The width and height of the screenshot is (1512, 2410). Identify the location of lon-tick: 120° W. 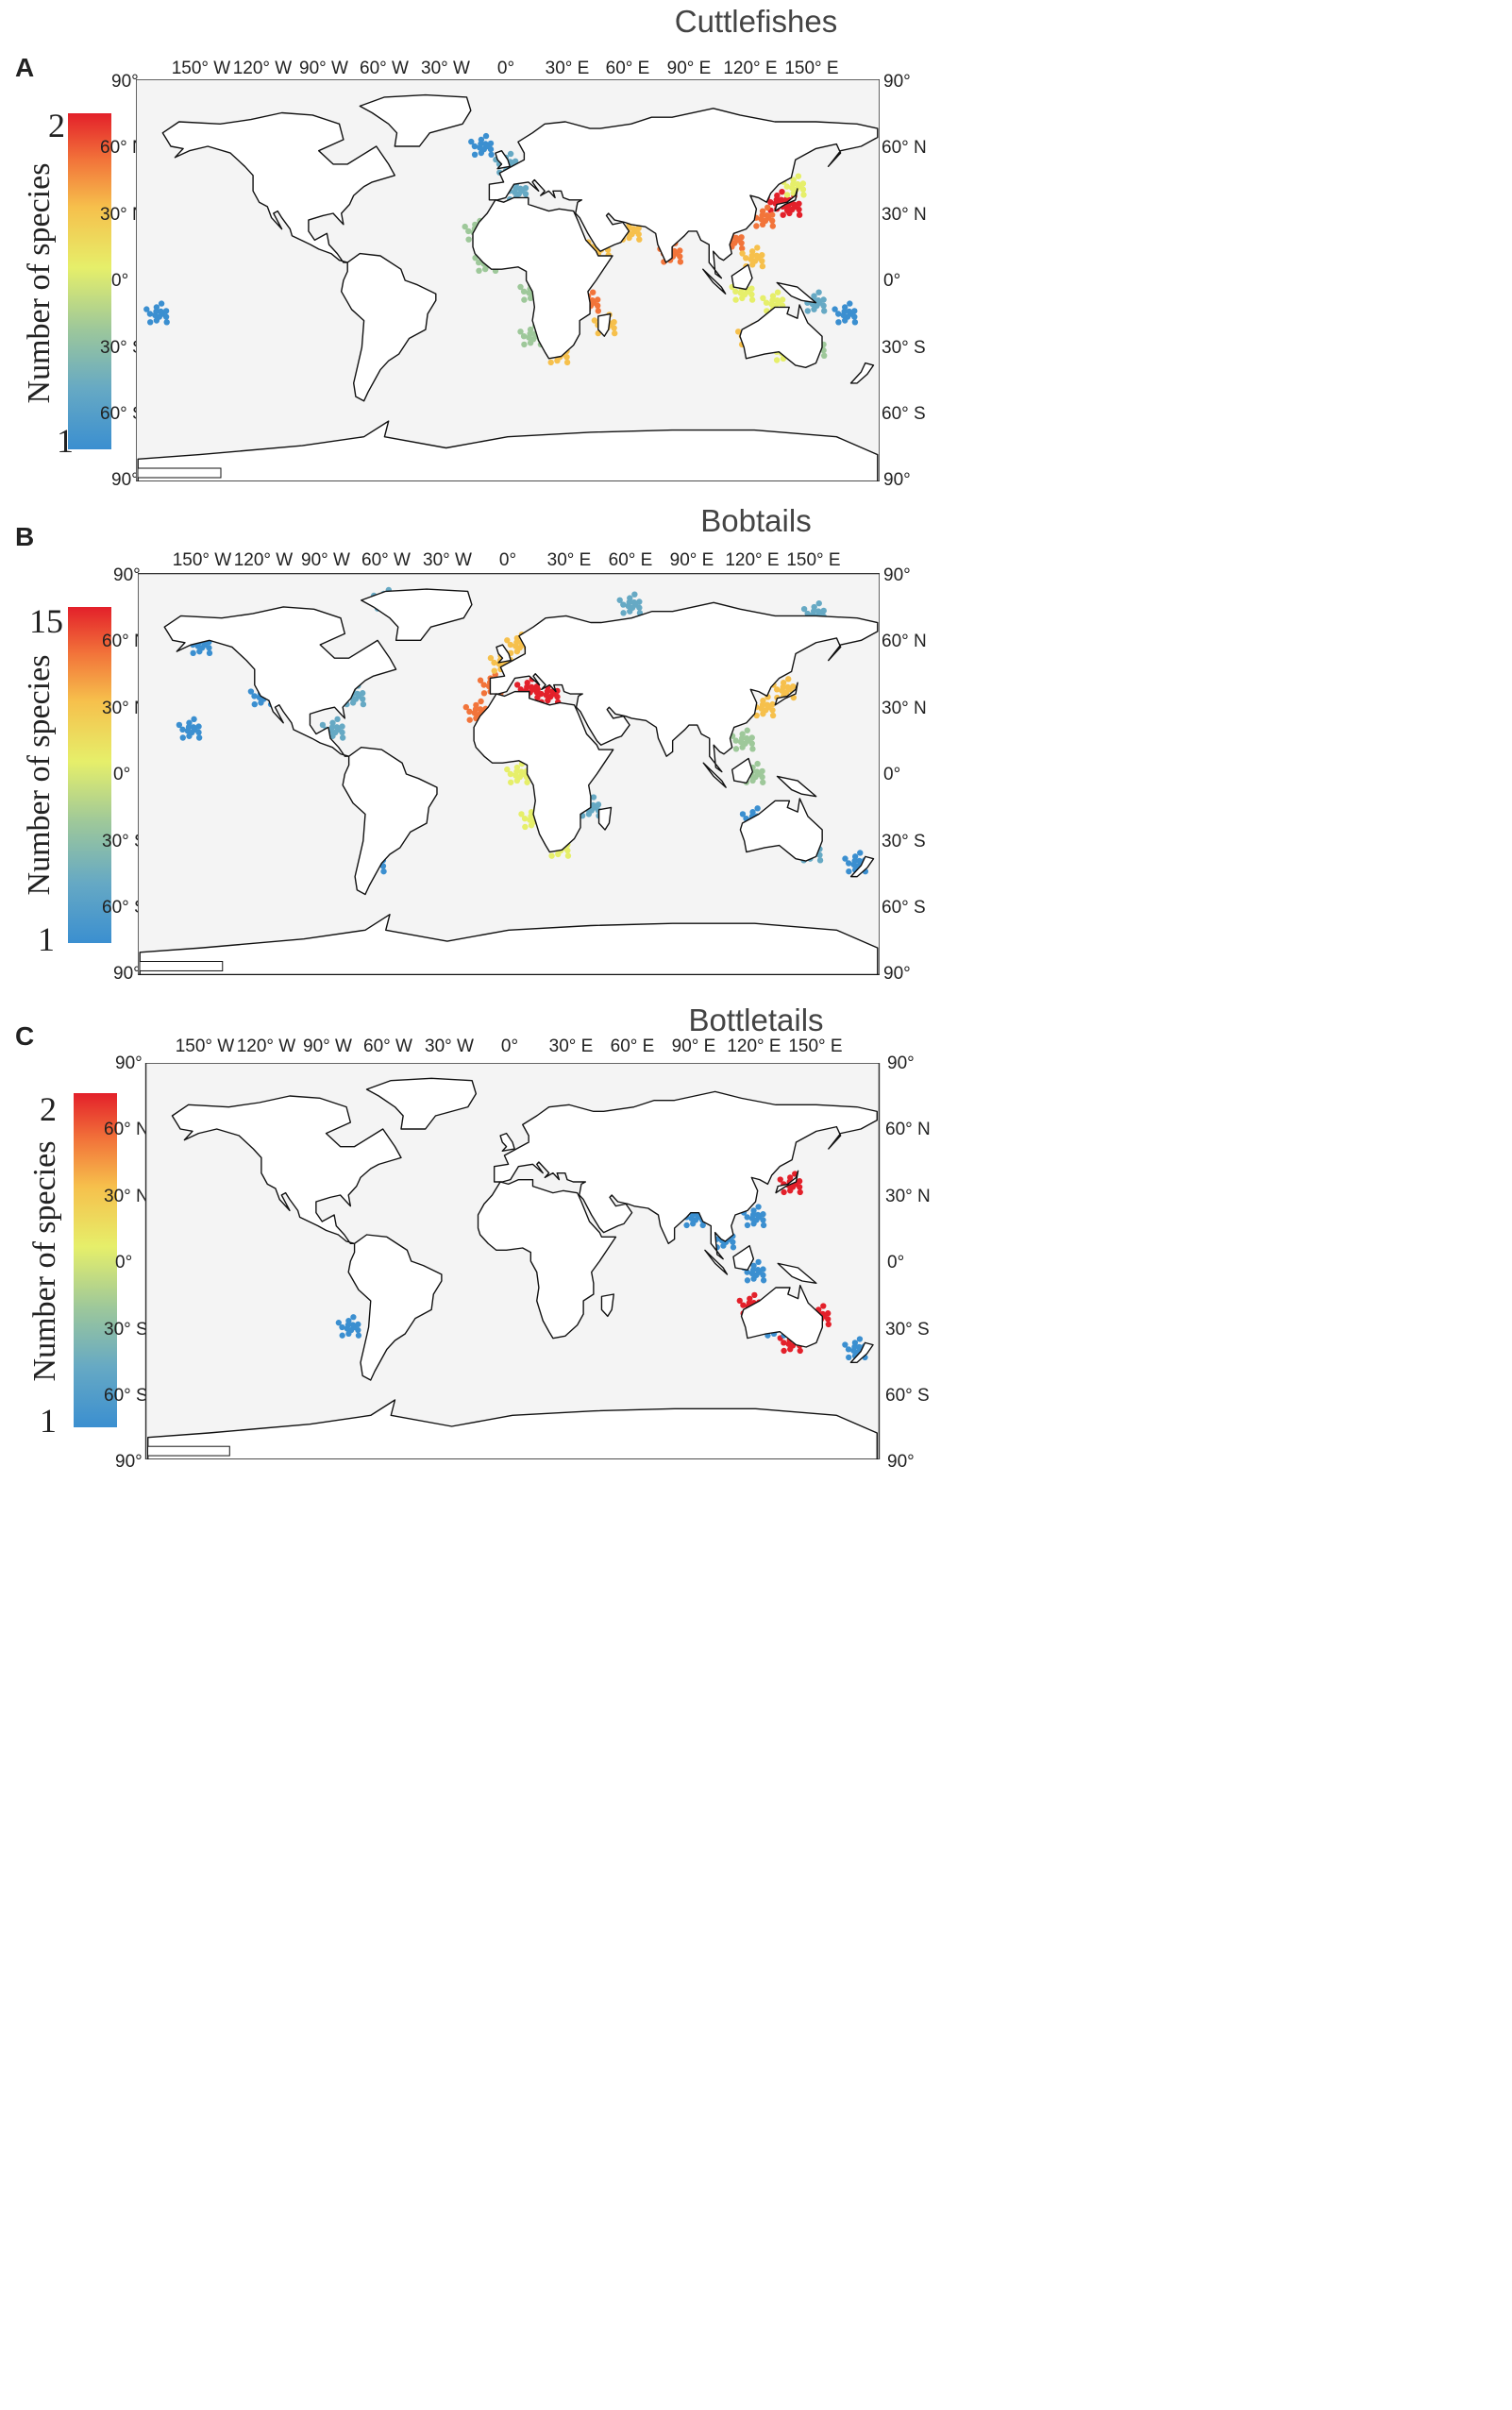
(266, 1046).